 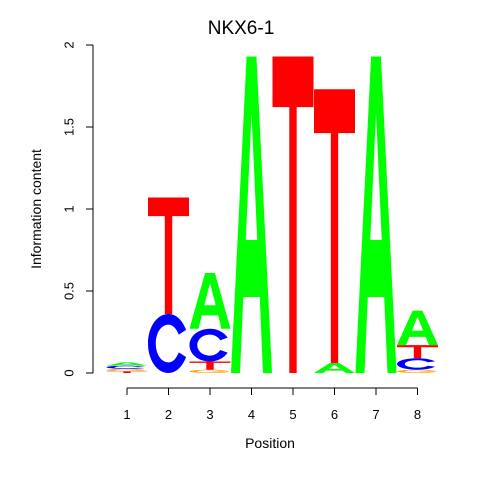 I want to click on x-tick-label: 1, so click(x=126, y=414).